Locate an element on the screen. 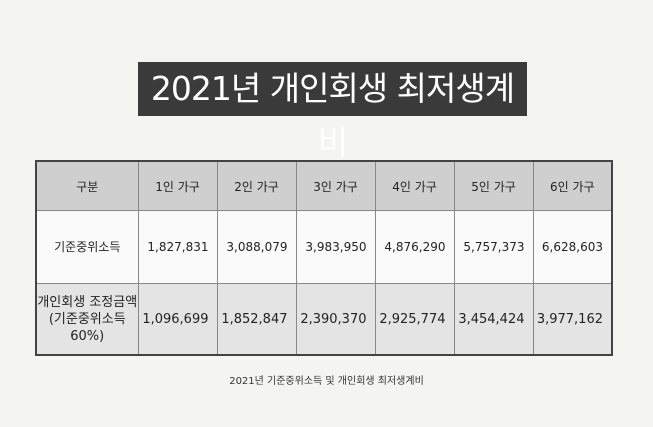  value-cell: 3,454,424 is located at coordinates (493, 319).